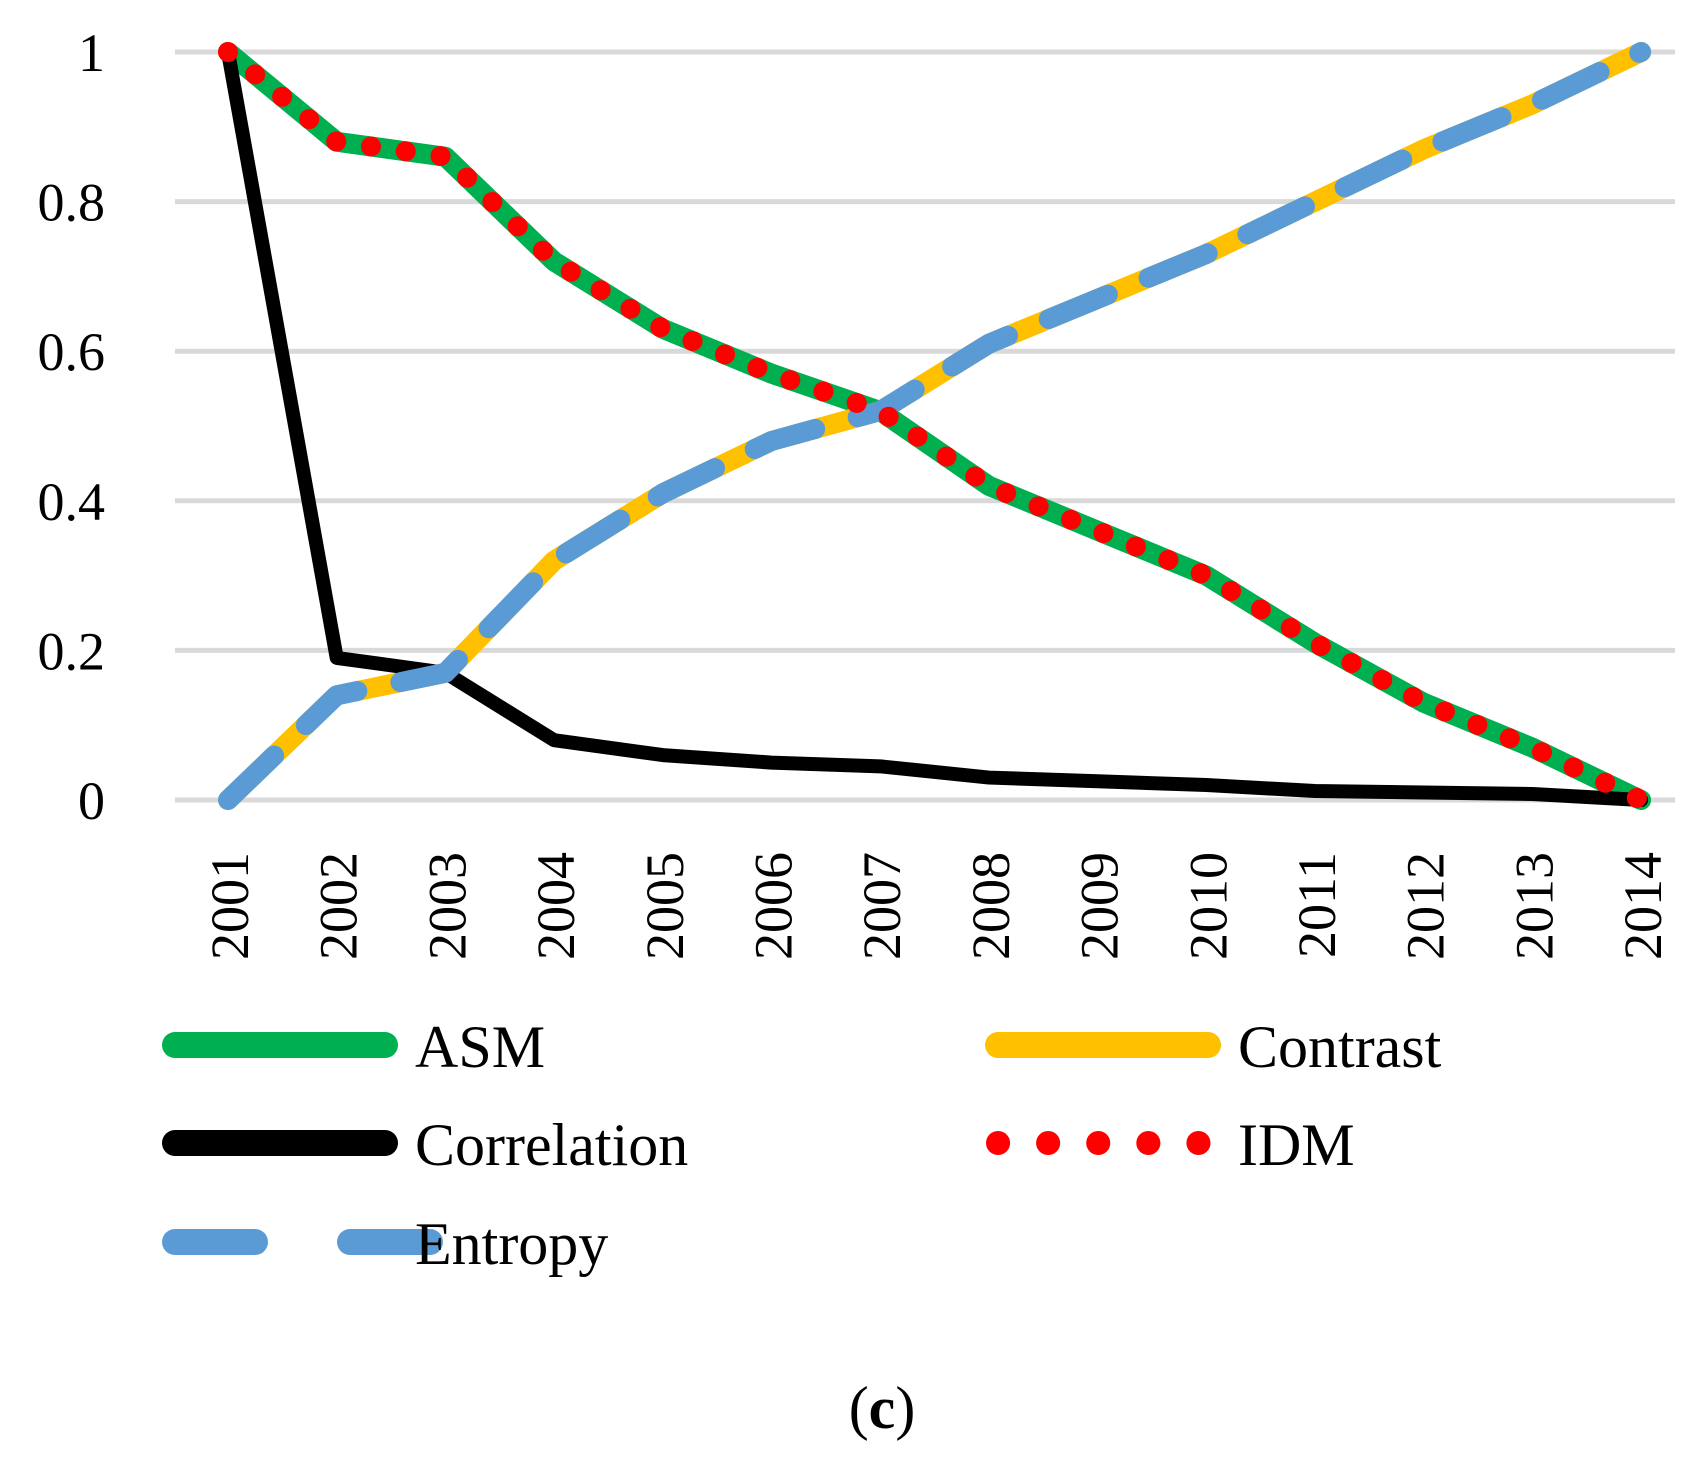 The image size is (1703, 1457). Describe the element at coordinates (1534, 906) in the screenshot. I see `x-tick-label: 2013` at that location.